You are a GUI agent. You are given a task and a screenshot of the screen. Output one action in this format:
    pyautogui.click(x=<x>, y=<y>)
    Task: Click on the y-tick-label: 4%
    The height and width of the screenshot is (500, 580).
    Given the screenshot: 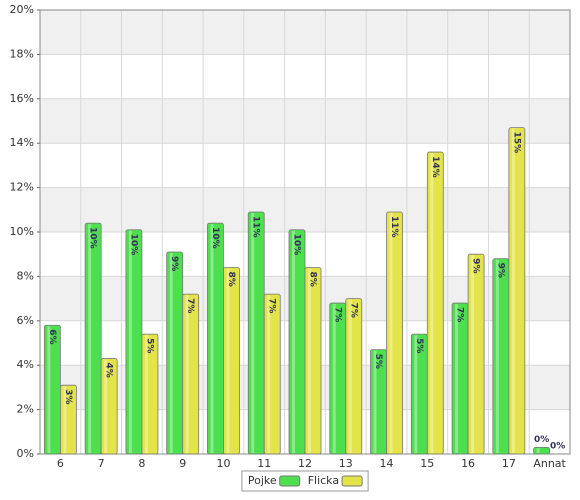 What is the action you would take?
    pyautogui.click(x=25, y=364)
    